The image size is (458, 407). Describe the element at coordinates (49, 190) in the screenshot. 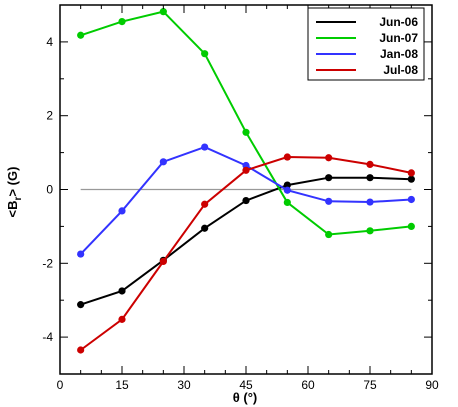

I see `y-tick-label: 0` at that location.